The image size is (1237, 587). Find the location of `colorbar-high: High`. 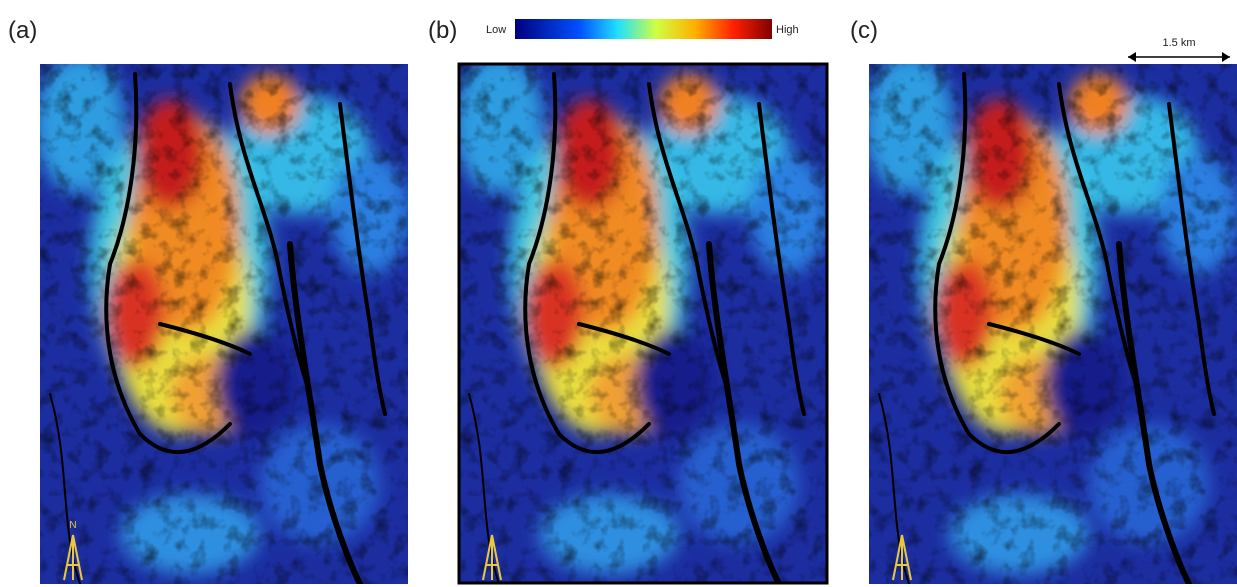

colorbar-high: High is located at coordinates (787, 30).